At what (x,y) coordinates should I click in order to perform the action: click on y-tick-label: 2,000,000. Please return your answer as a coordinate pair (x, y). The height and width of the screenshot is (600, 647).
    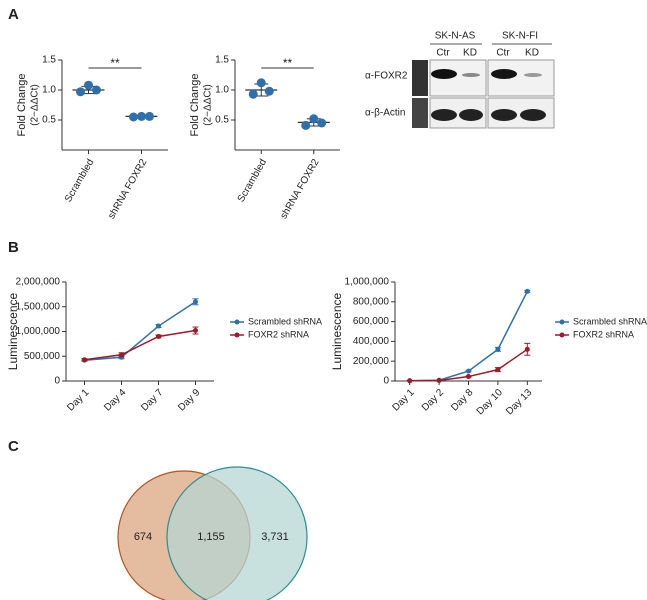
    Looking at the image, I should click on (38, 282).